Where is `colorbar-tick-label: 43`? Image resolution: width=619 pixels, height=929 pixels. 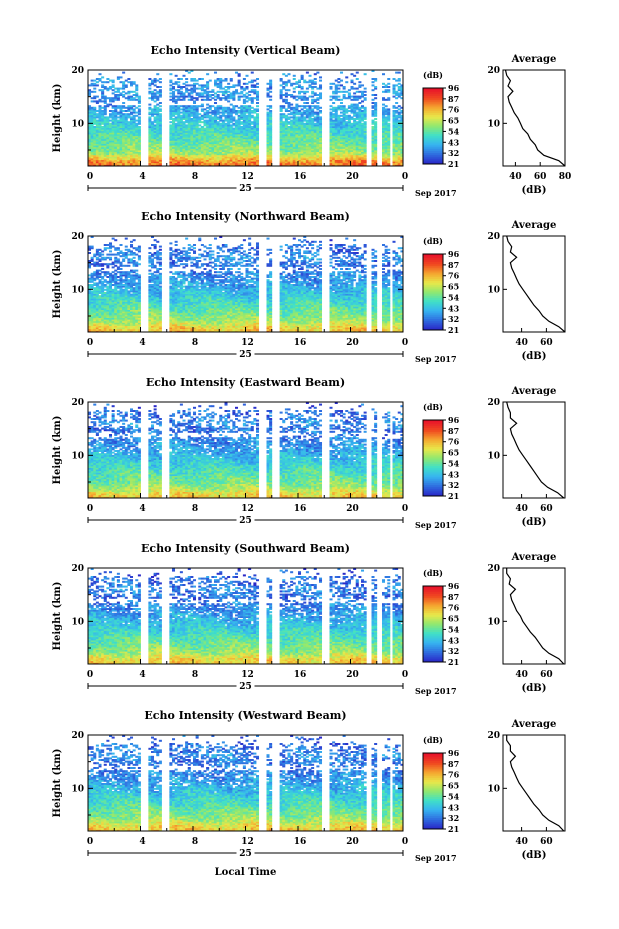
colorbar-tick-label: 43 is located at coordinates (454, 142).